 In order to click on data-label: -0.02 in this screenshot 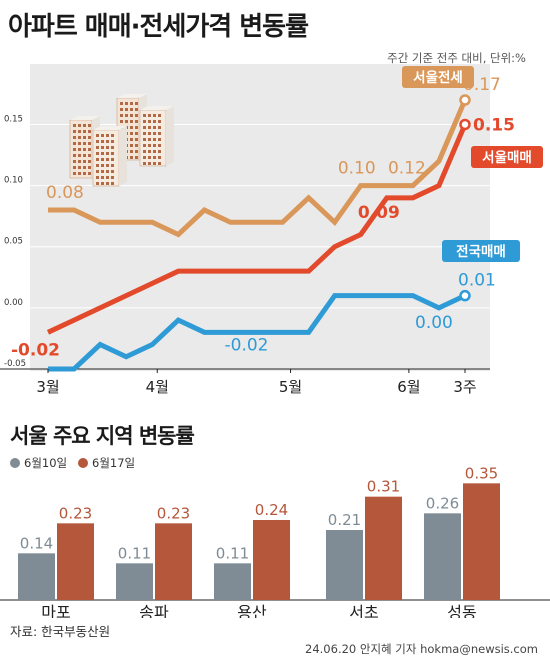, I will do `click(247, 345)`.